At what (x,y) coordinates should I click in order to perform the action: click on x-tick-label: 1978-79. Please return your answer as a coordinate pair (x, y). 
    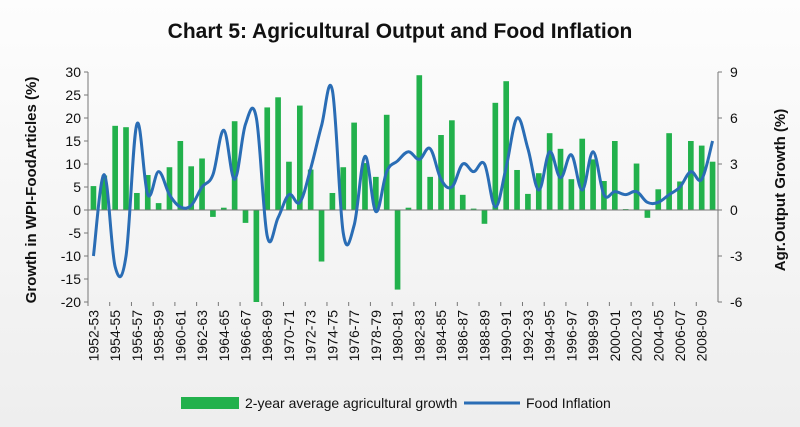
    Looking at the image, I should click on (376, 336).